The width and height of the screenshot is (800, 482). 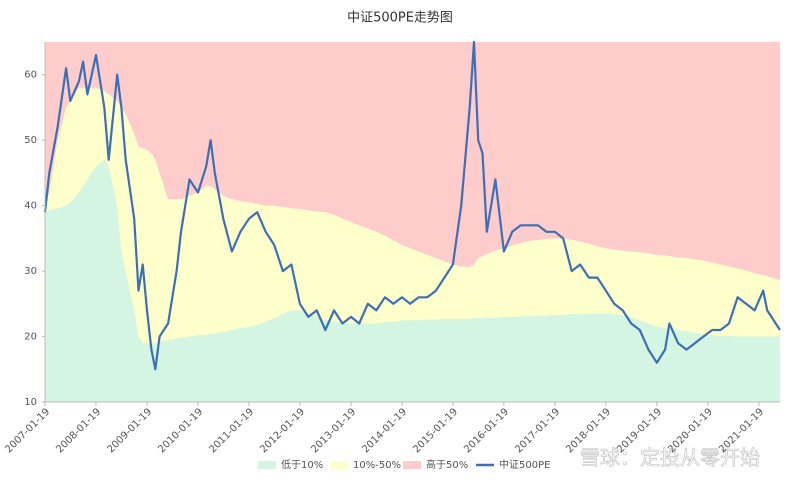 I want to click on y-tick-label: 60, so click(x=30, y=75).